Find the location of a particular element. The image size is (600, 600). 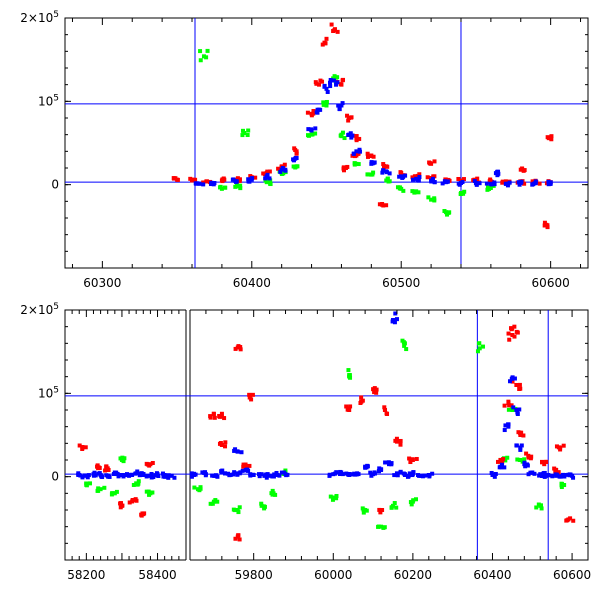

x-tick-label: 60600 is located at coordinates (551, 283).